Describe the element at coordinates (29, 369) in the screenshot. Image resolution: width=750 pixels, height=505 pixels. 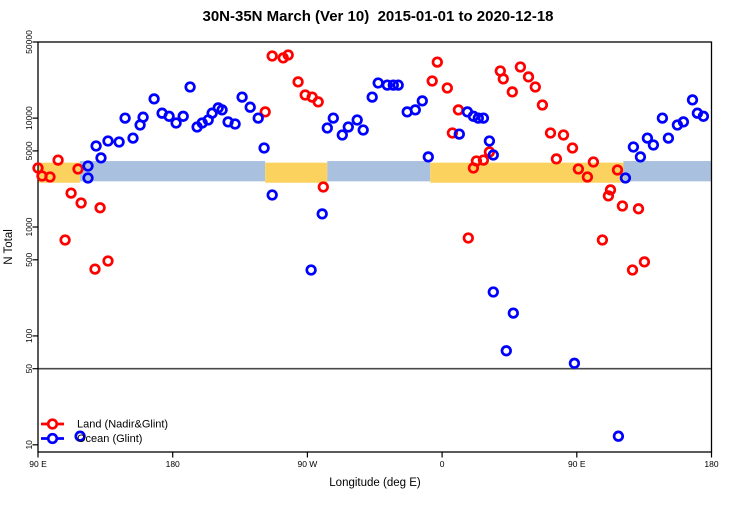
I see `y-tick-label: 50` at that location.